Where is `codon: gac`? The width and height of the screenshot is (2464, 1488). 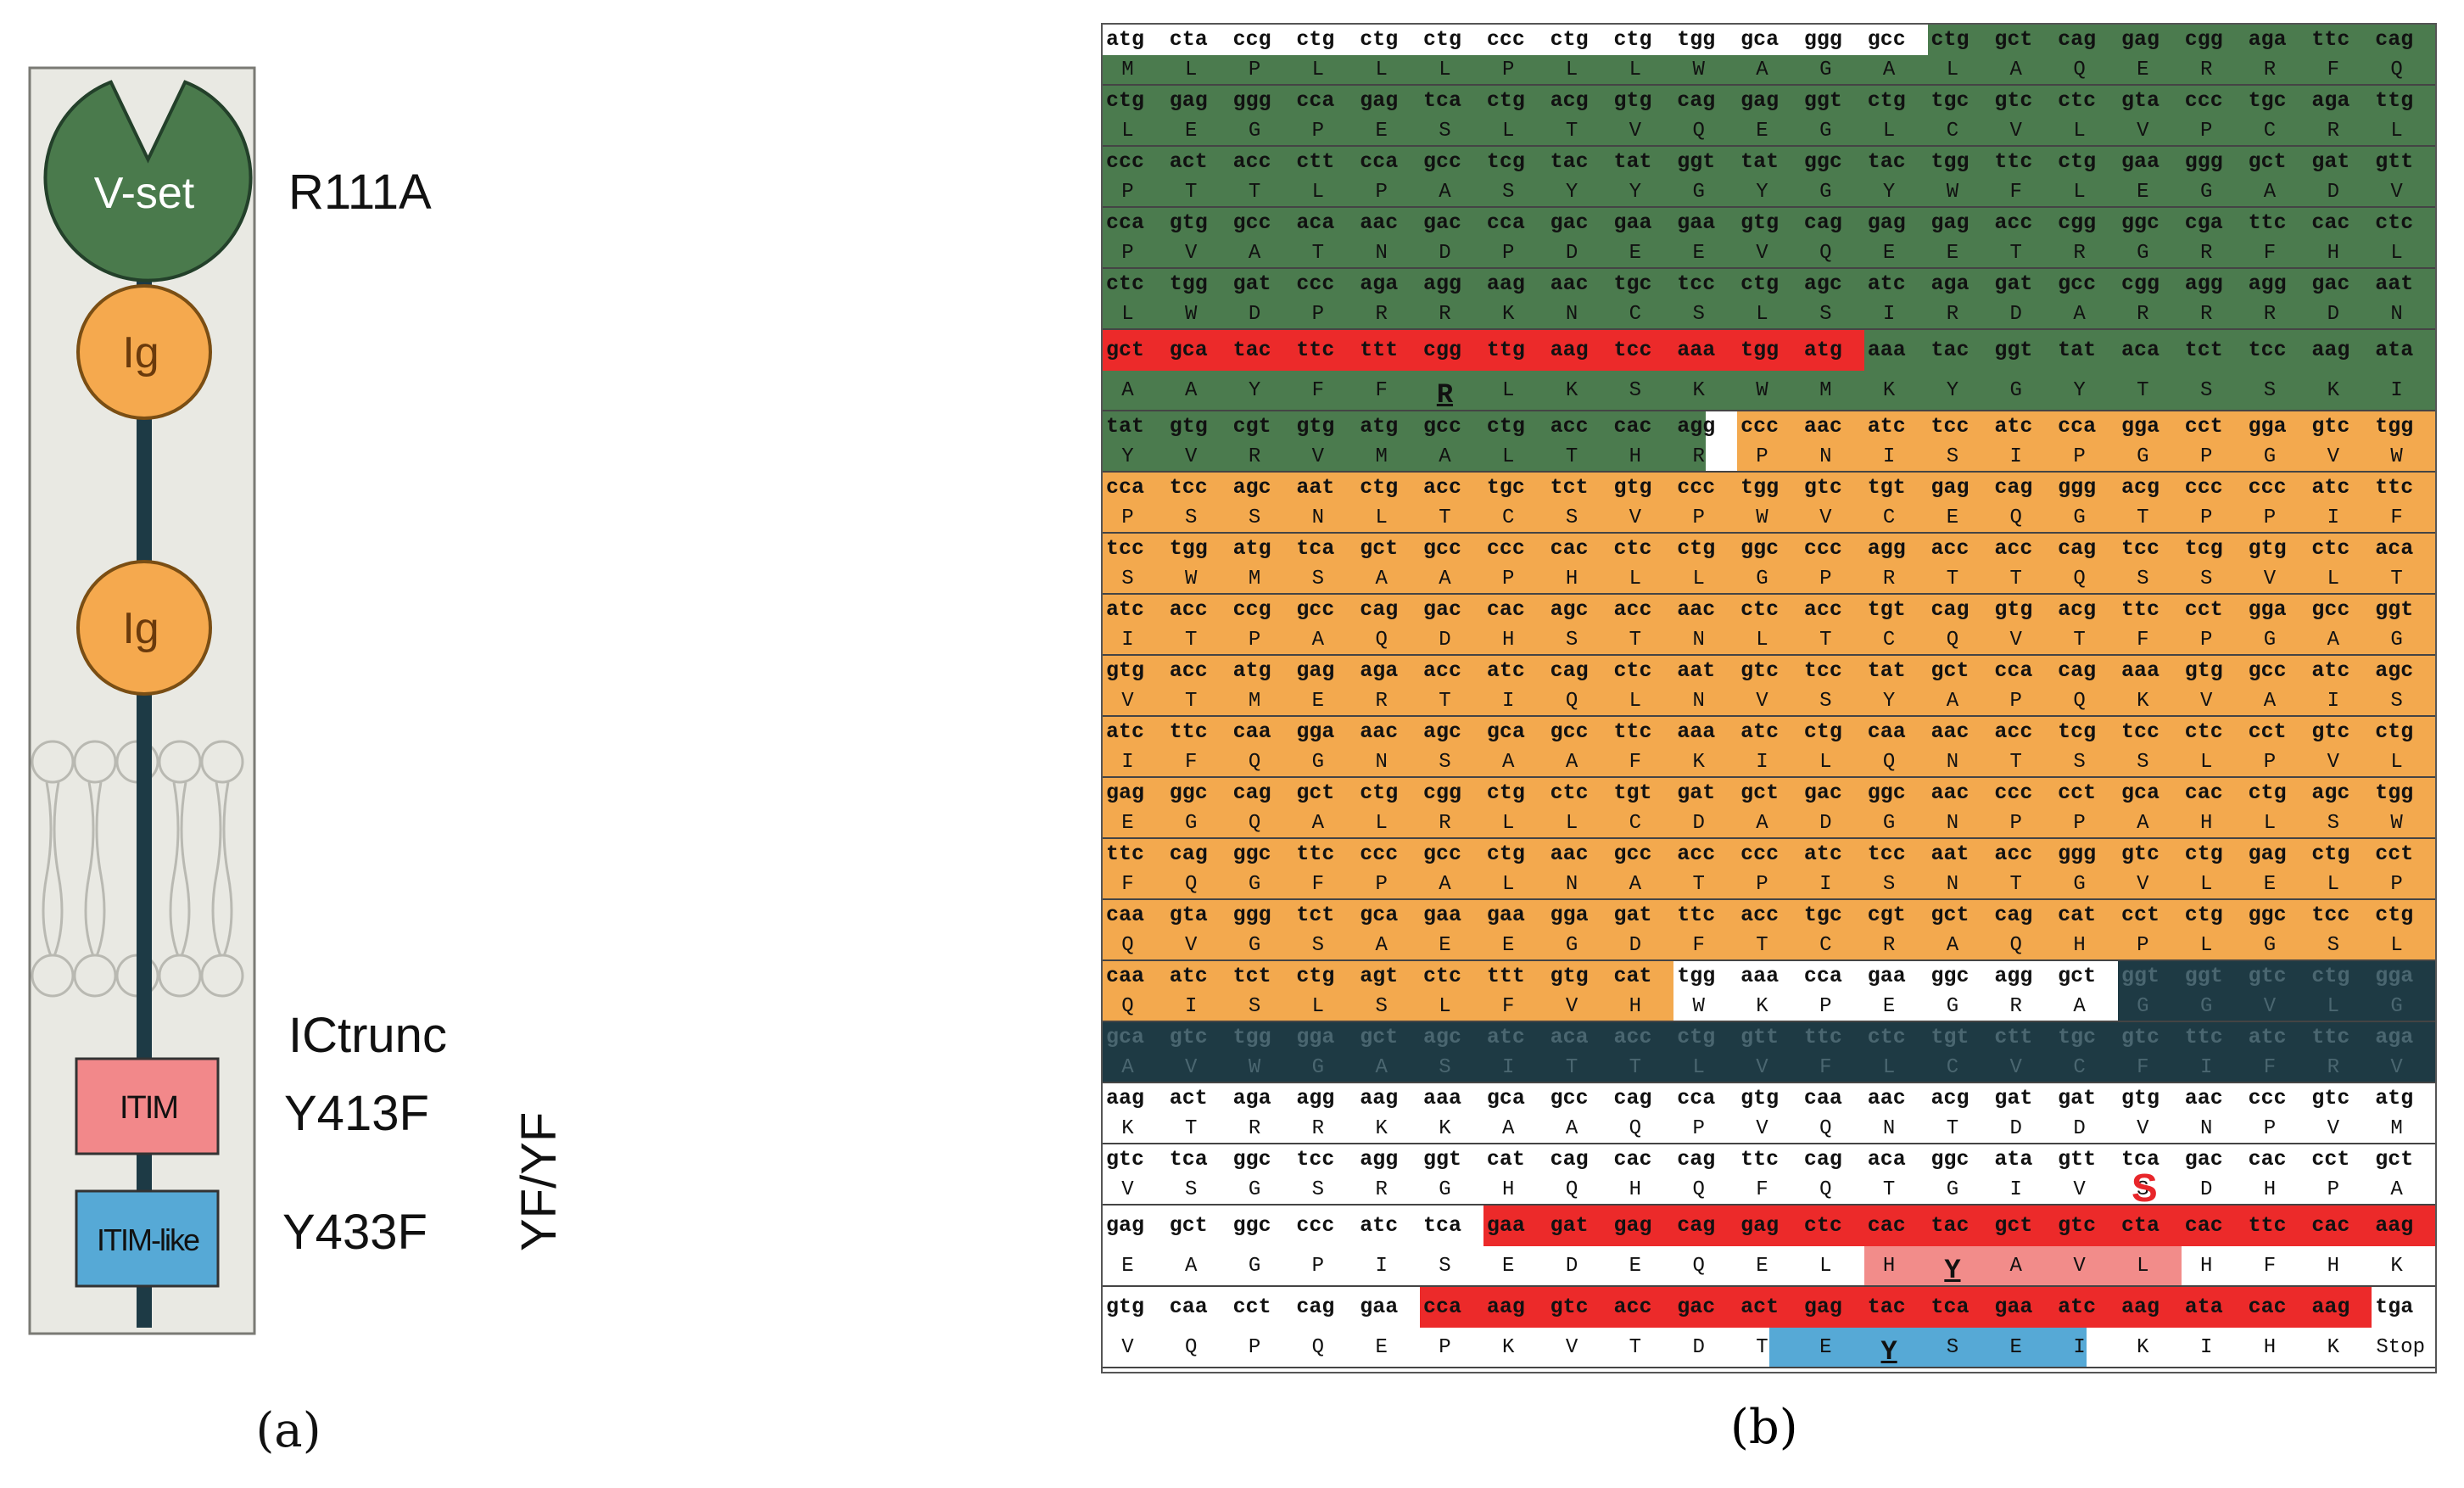 codon: gac is located at coordinates (2330, 283).